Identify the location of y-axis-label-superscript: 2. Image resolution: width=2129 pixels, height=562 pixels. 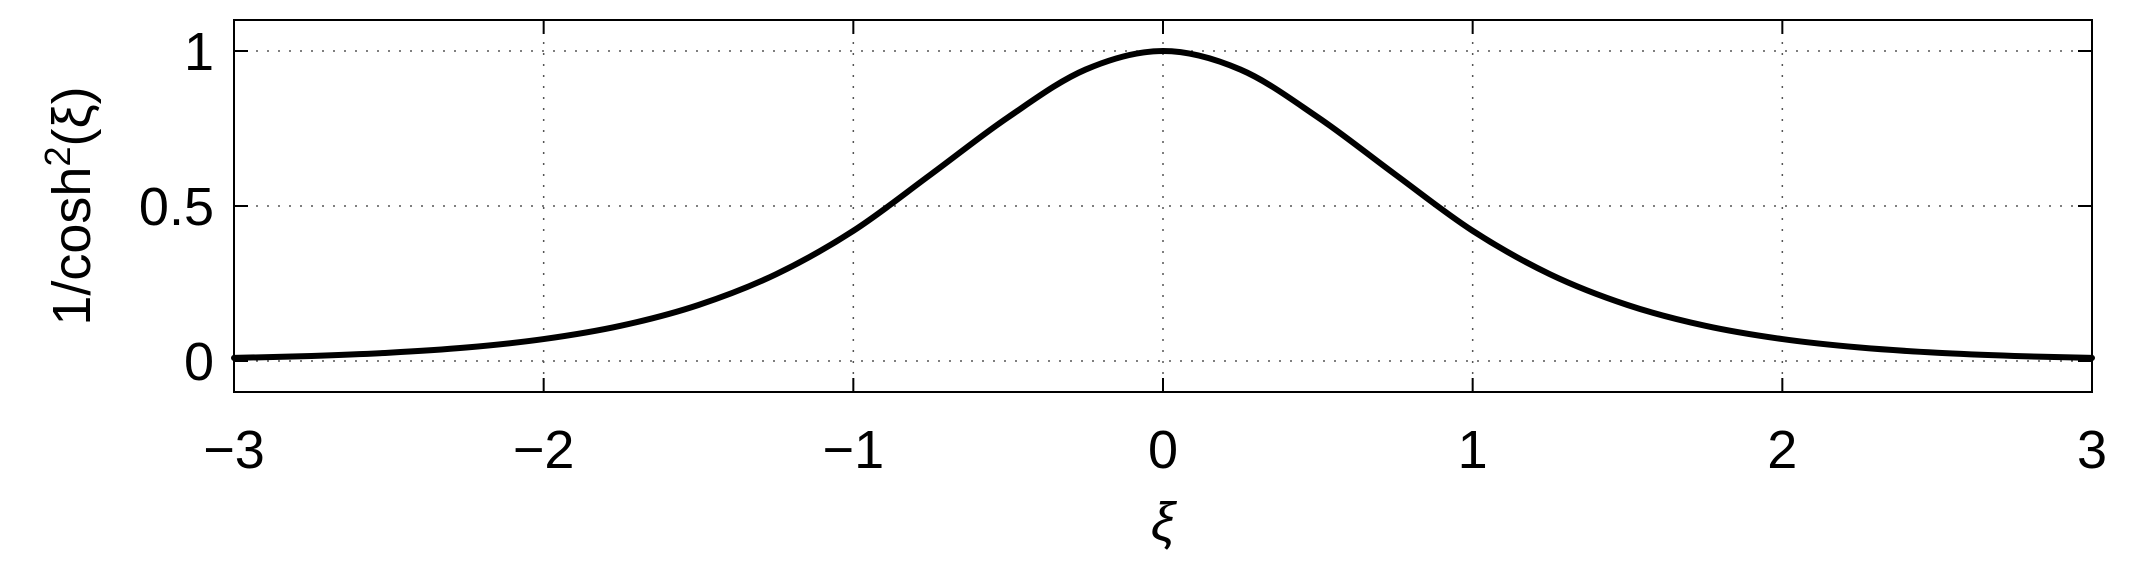
(57, 157).